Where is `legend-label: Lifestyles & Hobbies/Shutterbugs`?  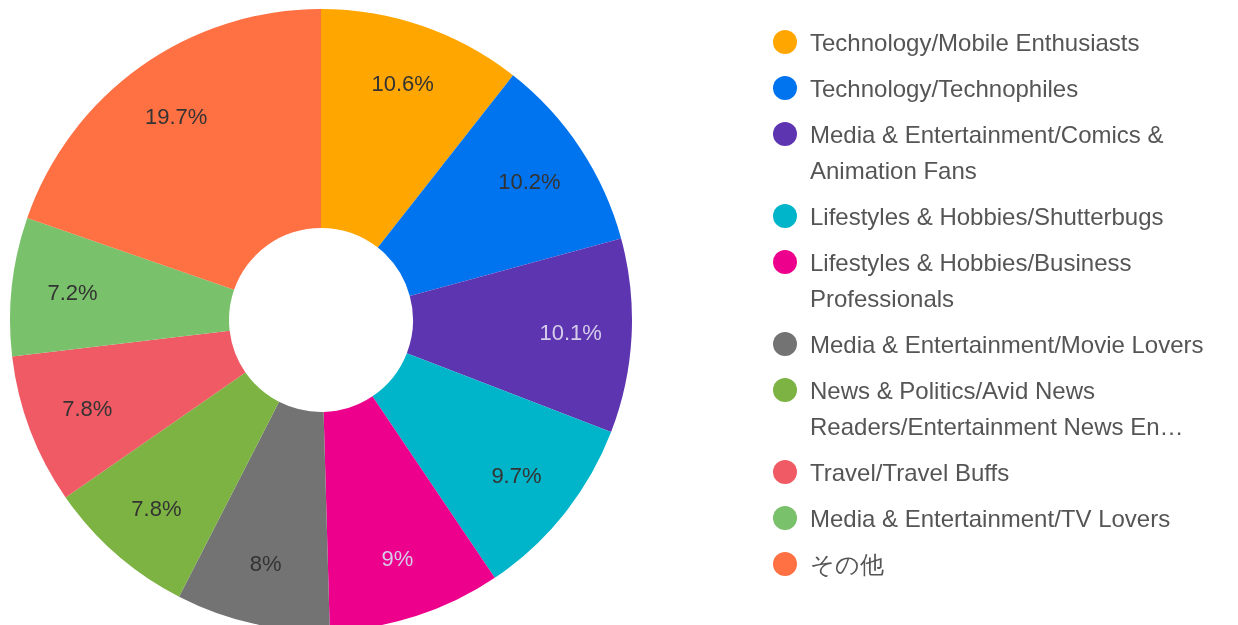 legend-label: Lifestyles & Hobbies/Shutterbugs is located at coordinates (987, 216).